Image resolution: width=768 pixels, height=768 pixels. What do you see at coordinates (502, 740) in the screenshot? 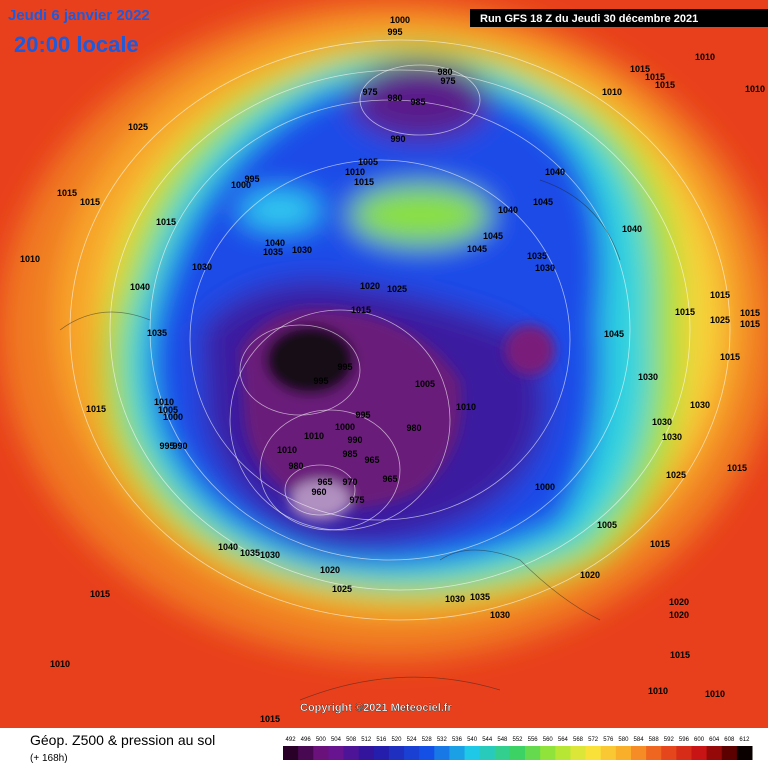
I see `scale-label: 548` at bounding box center [502, 740].